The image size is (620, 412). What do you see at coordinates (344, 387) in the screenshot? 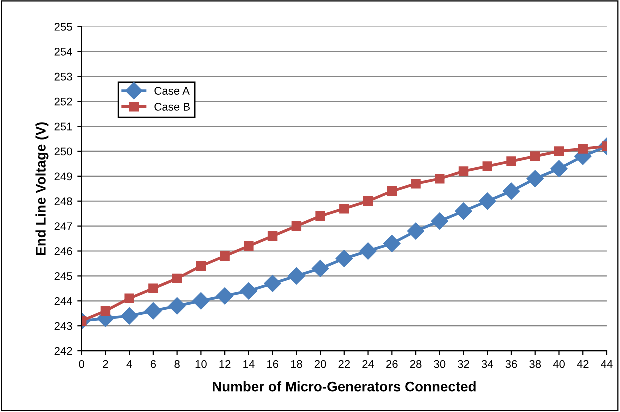
I see `x-axis-title: Number of Micro-Generators Connected` at bounding box center [344, 387].